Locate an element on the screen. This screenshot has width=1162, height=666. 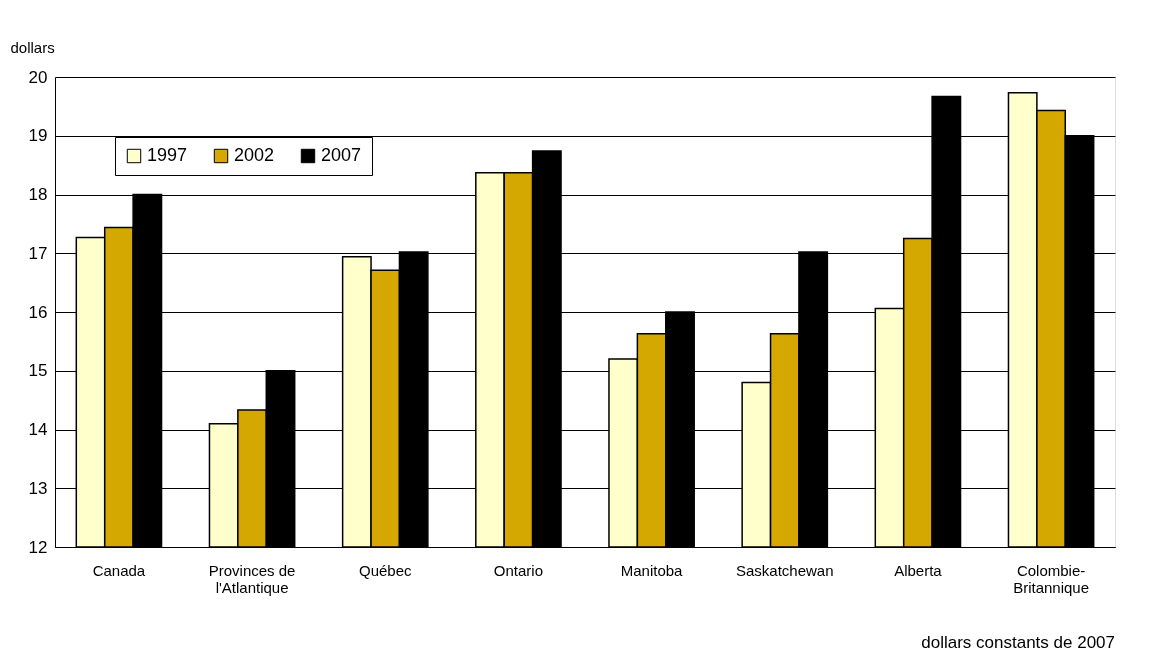
x-tick-label: Saskatchewan is located at coordinates (784, 570).